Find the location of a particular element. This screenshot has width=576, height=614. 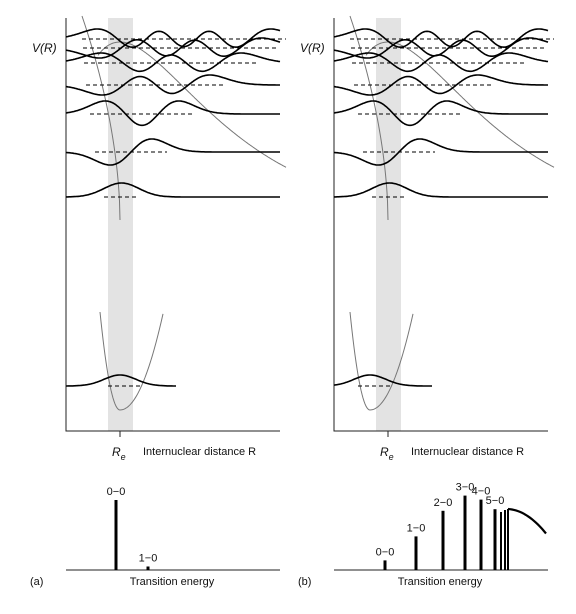

transition-label: 4−0 is located at coordinates (481, 492).